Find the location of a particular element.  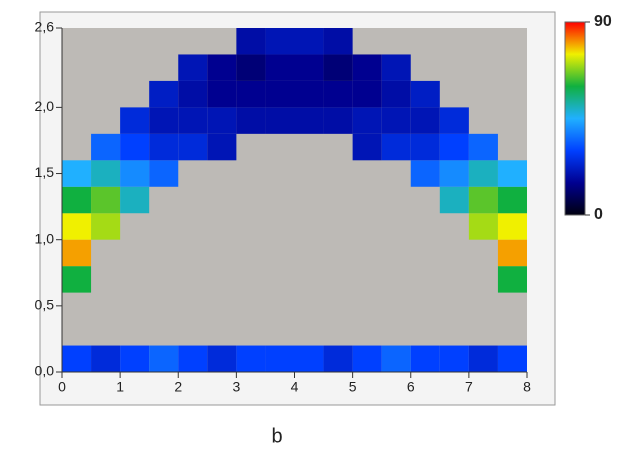

x-tick-label: 1 is located at coordinates (120, 387).